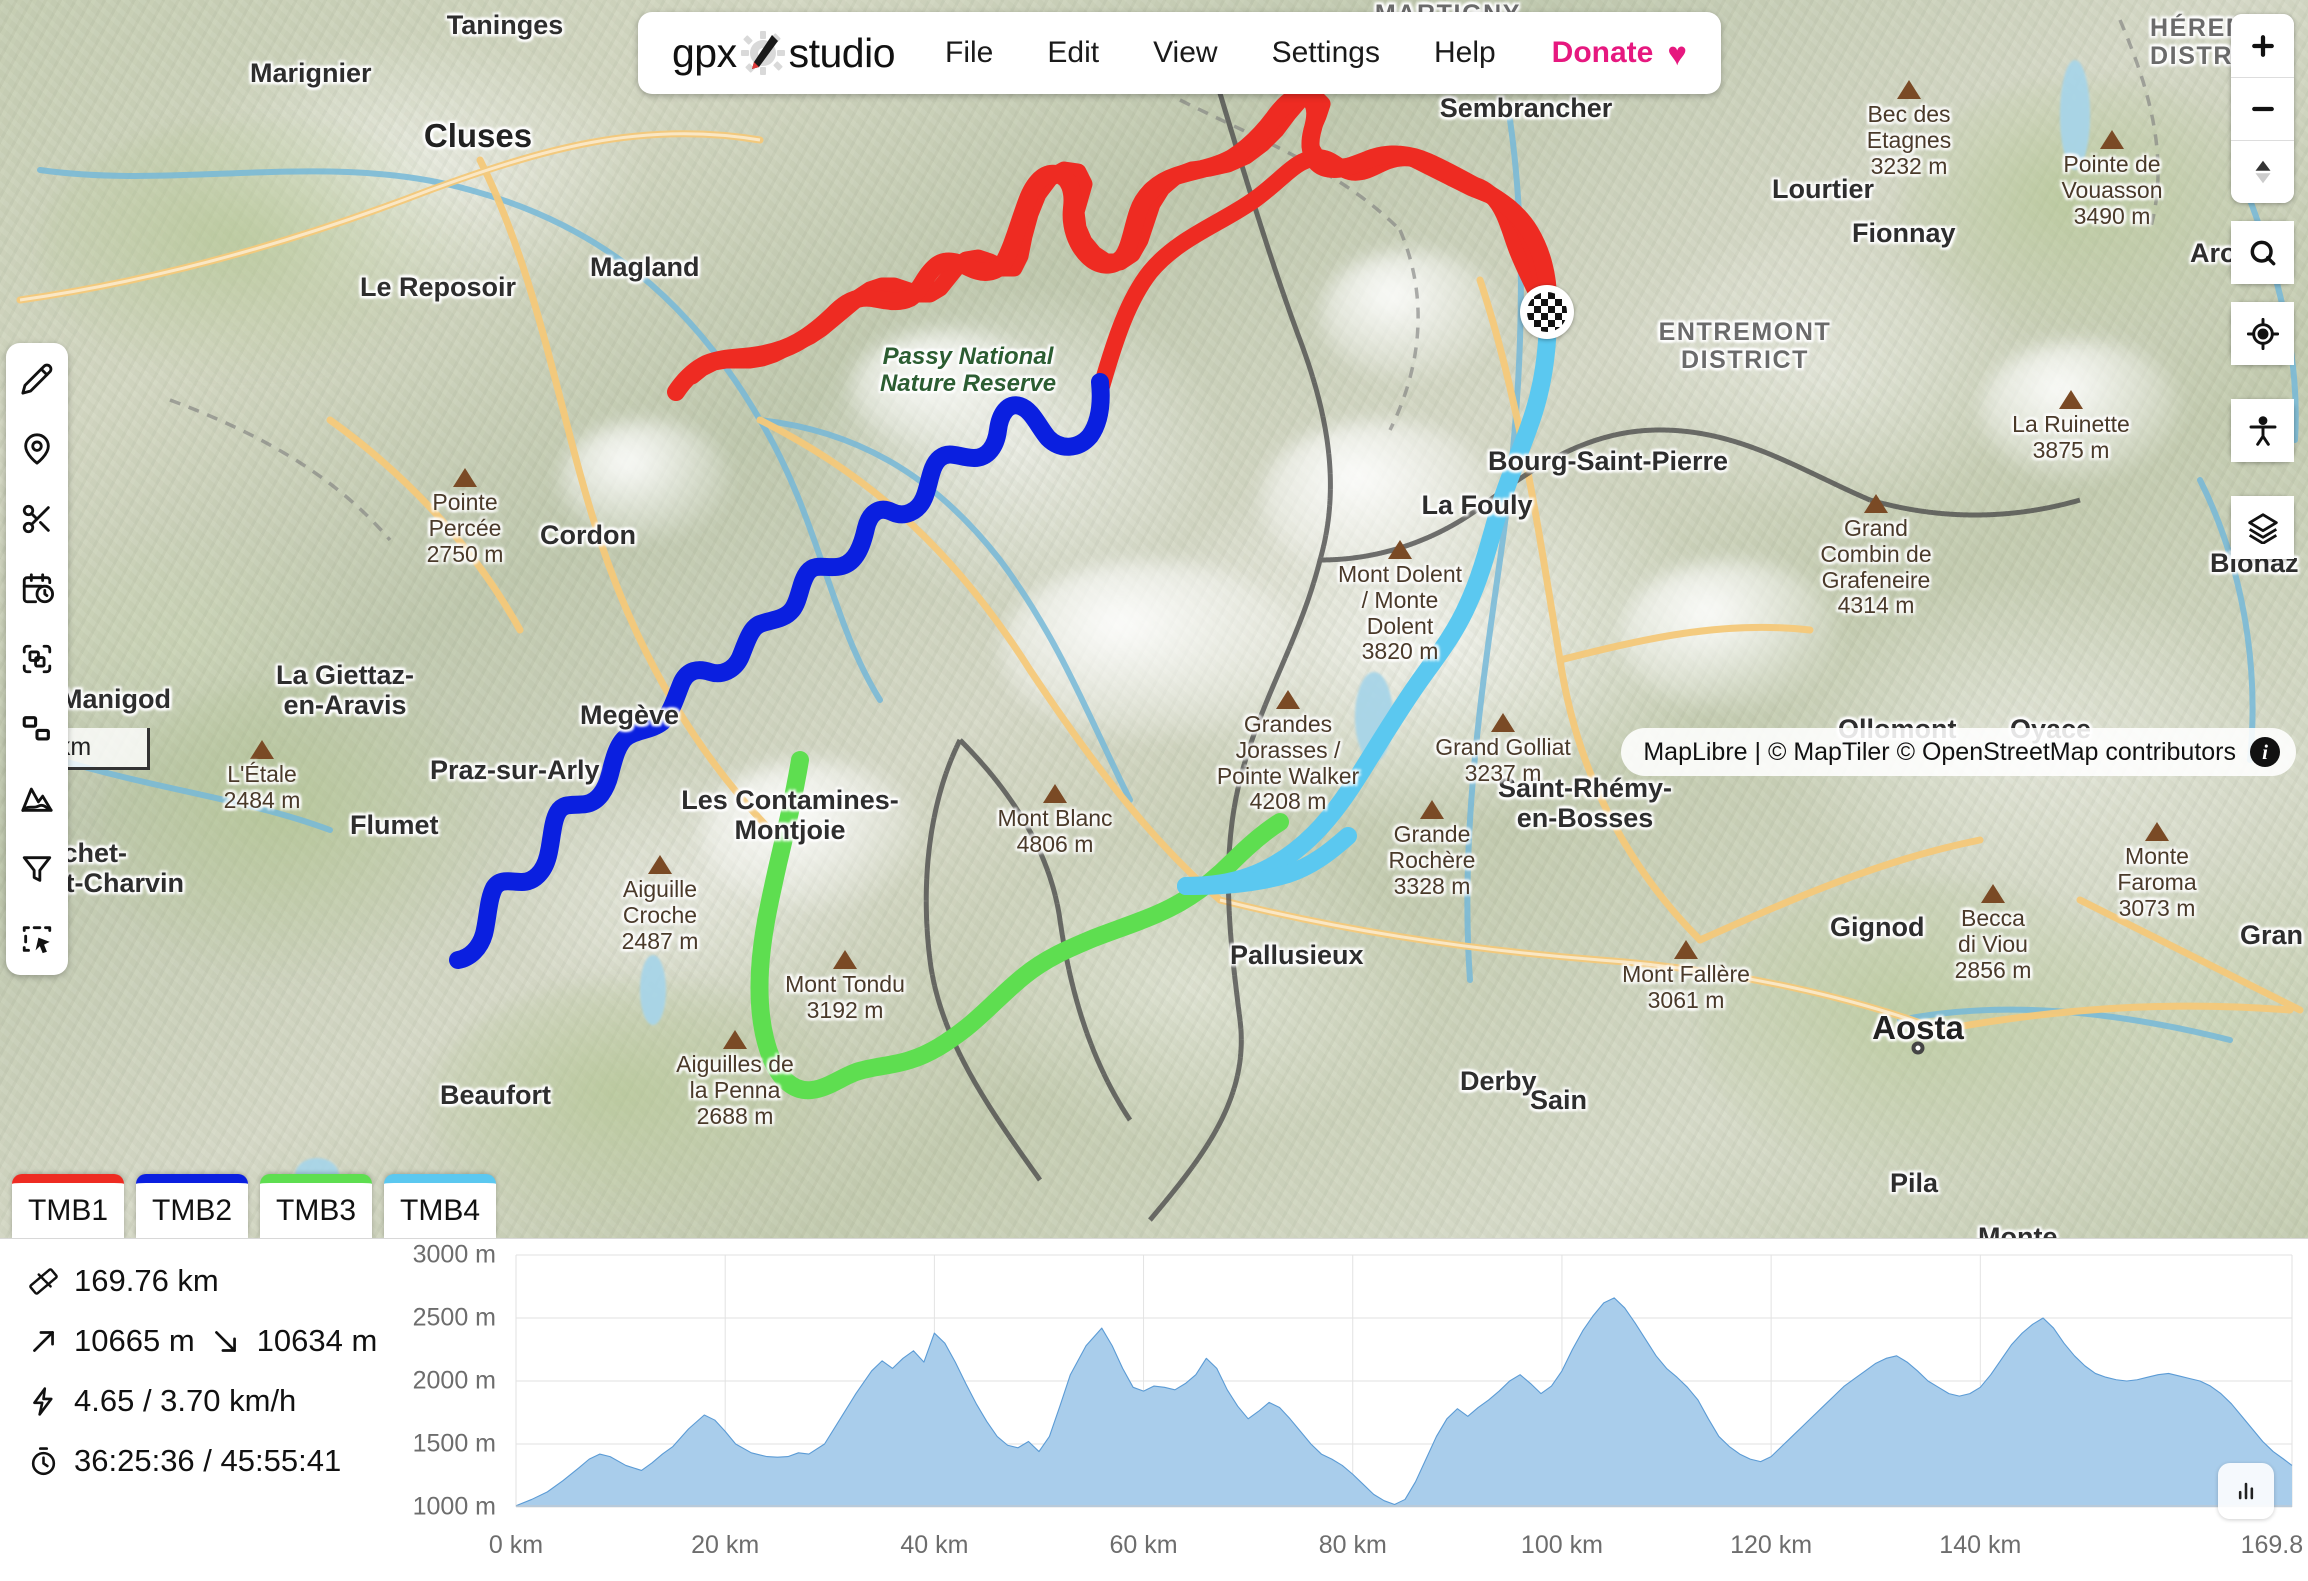  I want to click on app-logo: gpx, so click(784, 53).